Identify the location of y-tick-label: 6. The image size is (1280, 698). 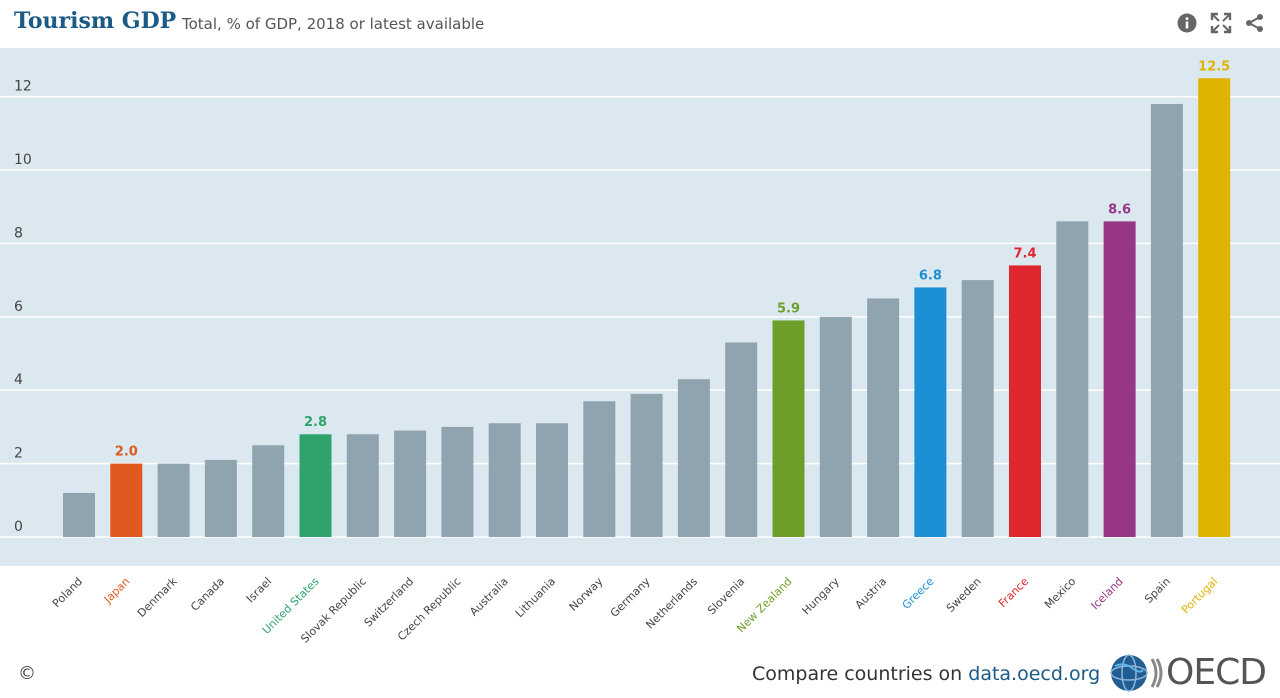
(18, 307).